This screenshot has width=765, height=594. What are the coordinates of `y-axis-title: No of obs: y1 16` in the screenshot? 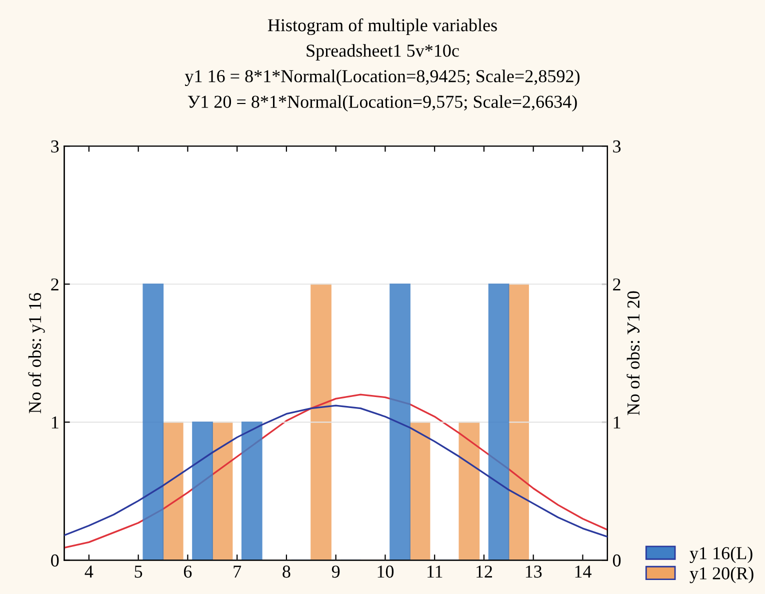 It's located at (36, 353).